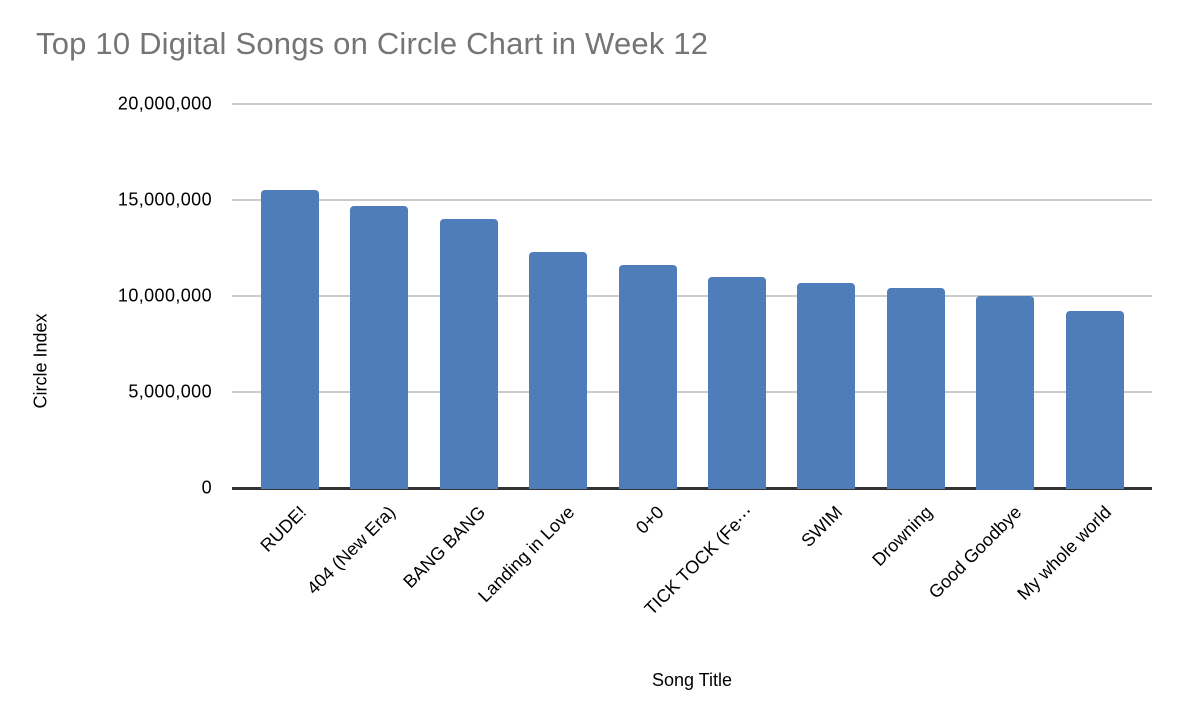  Describe the element at coordinates (692, 680) in the screenshot. I see `x-axis-title: Song Title` at that location.